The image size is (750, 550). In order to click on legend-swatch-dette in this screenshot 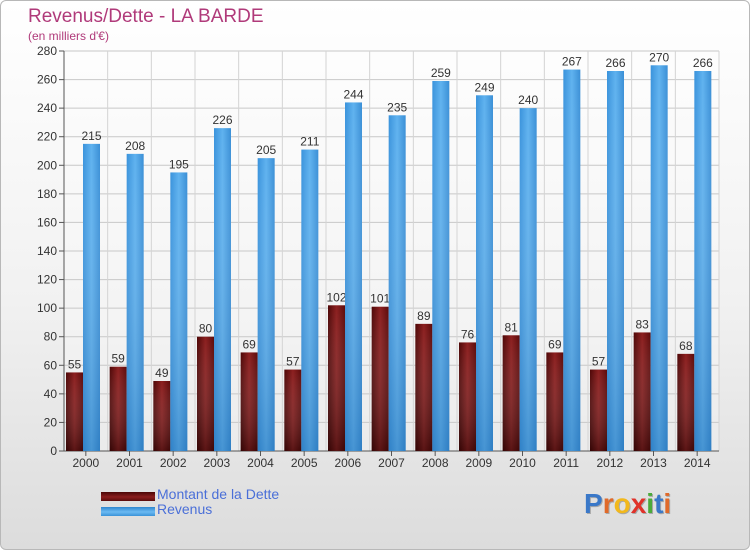, I will do `click(128, 496)`.